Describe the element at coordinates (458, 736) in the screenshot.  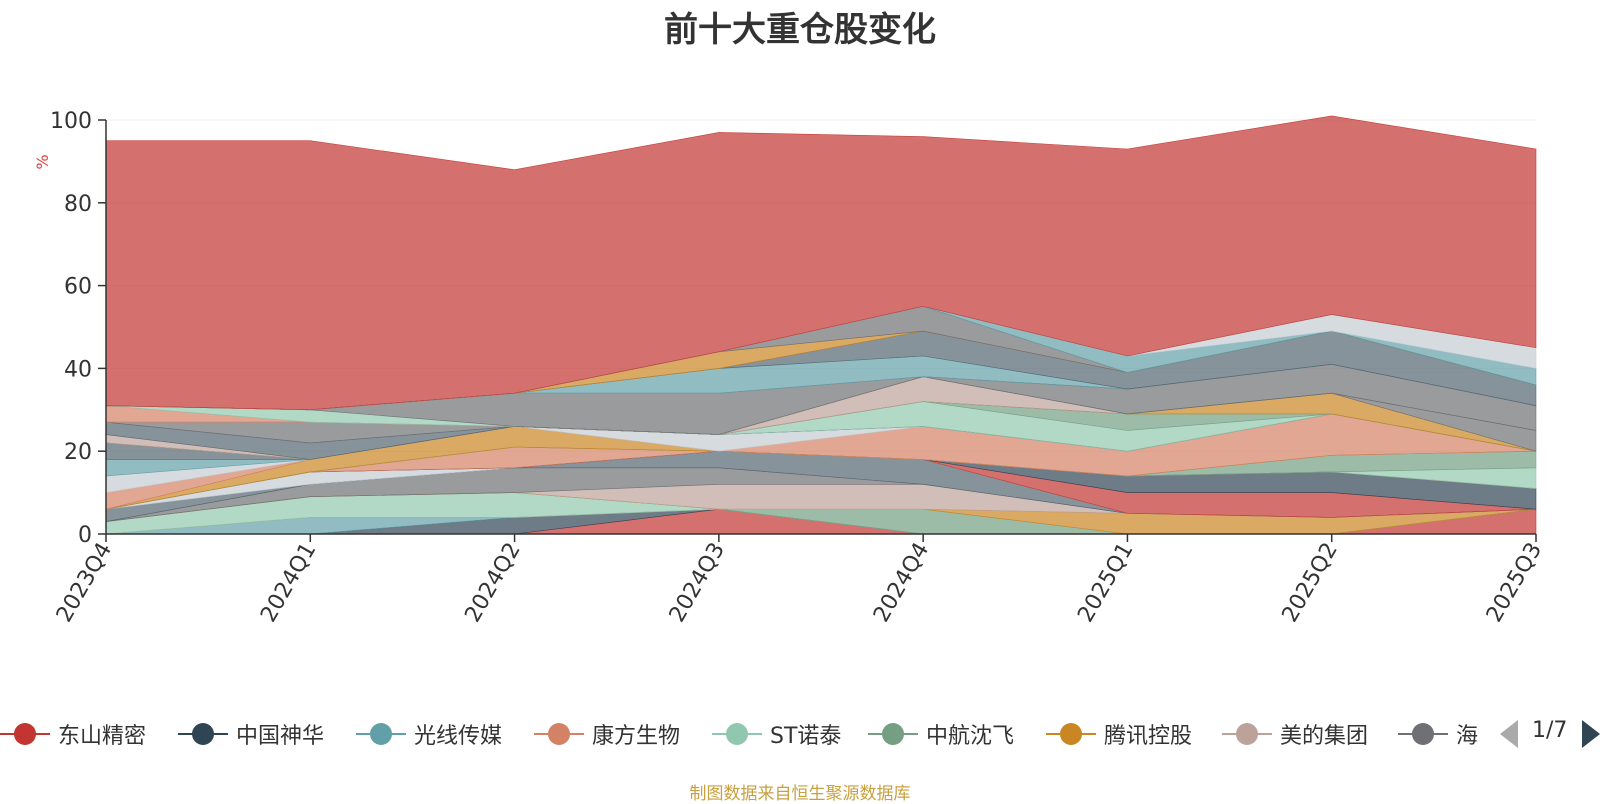
I see `legend-label: 光线传媒` at that location.